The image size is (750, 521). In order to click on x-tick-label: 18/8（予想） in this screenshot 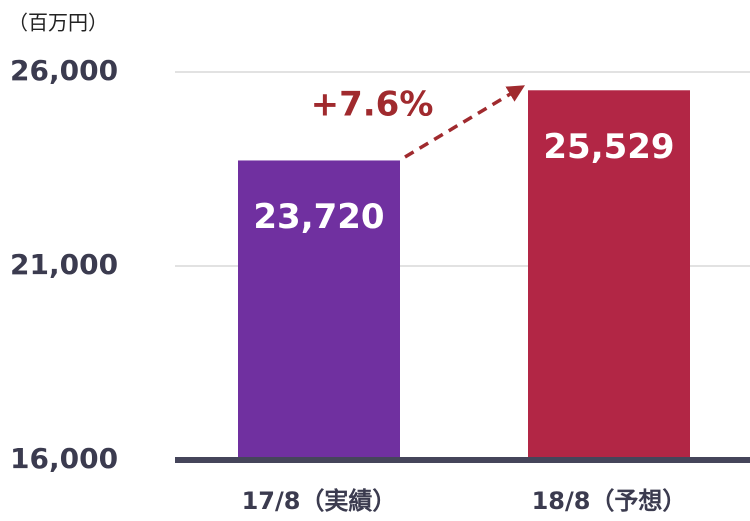, I will do `click(609, 501)`.